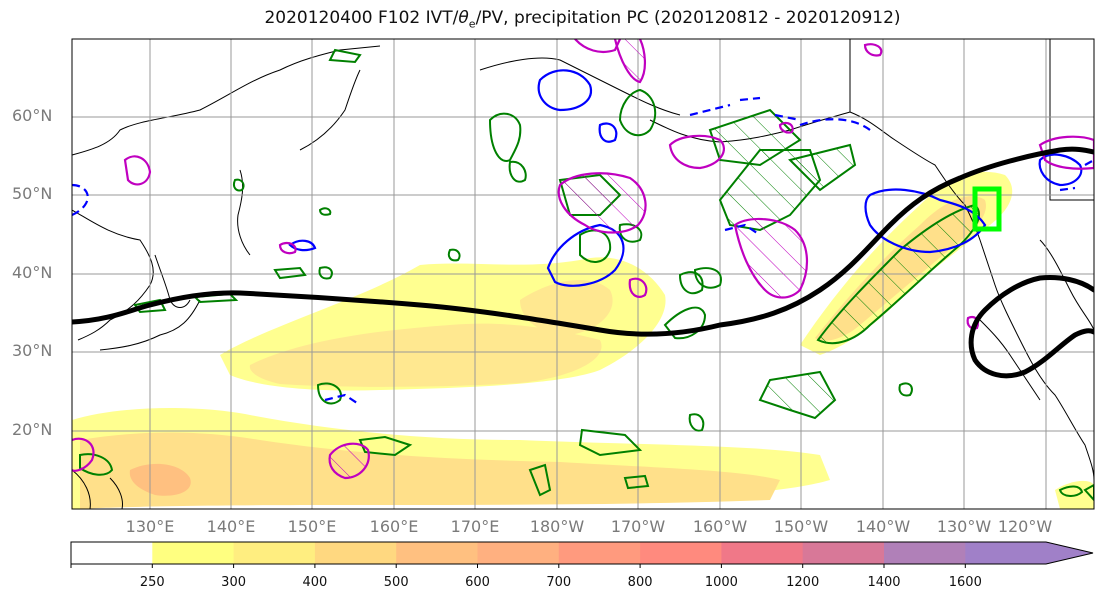 This screenshot has width=1105, height=603. What do you see at coordinates (1025, 526) in the screenshot?
I see `lon-label: 120°W` at bounding box center [1025, 526].